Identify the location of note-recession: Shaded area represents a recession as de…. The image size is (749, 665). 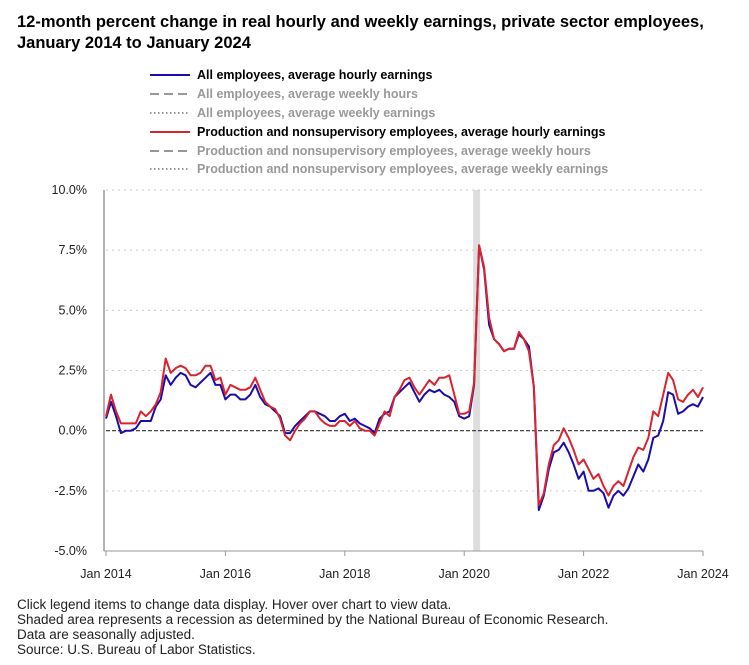
(313, 619).